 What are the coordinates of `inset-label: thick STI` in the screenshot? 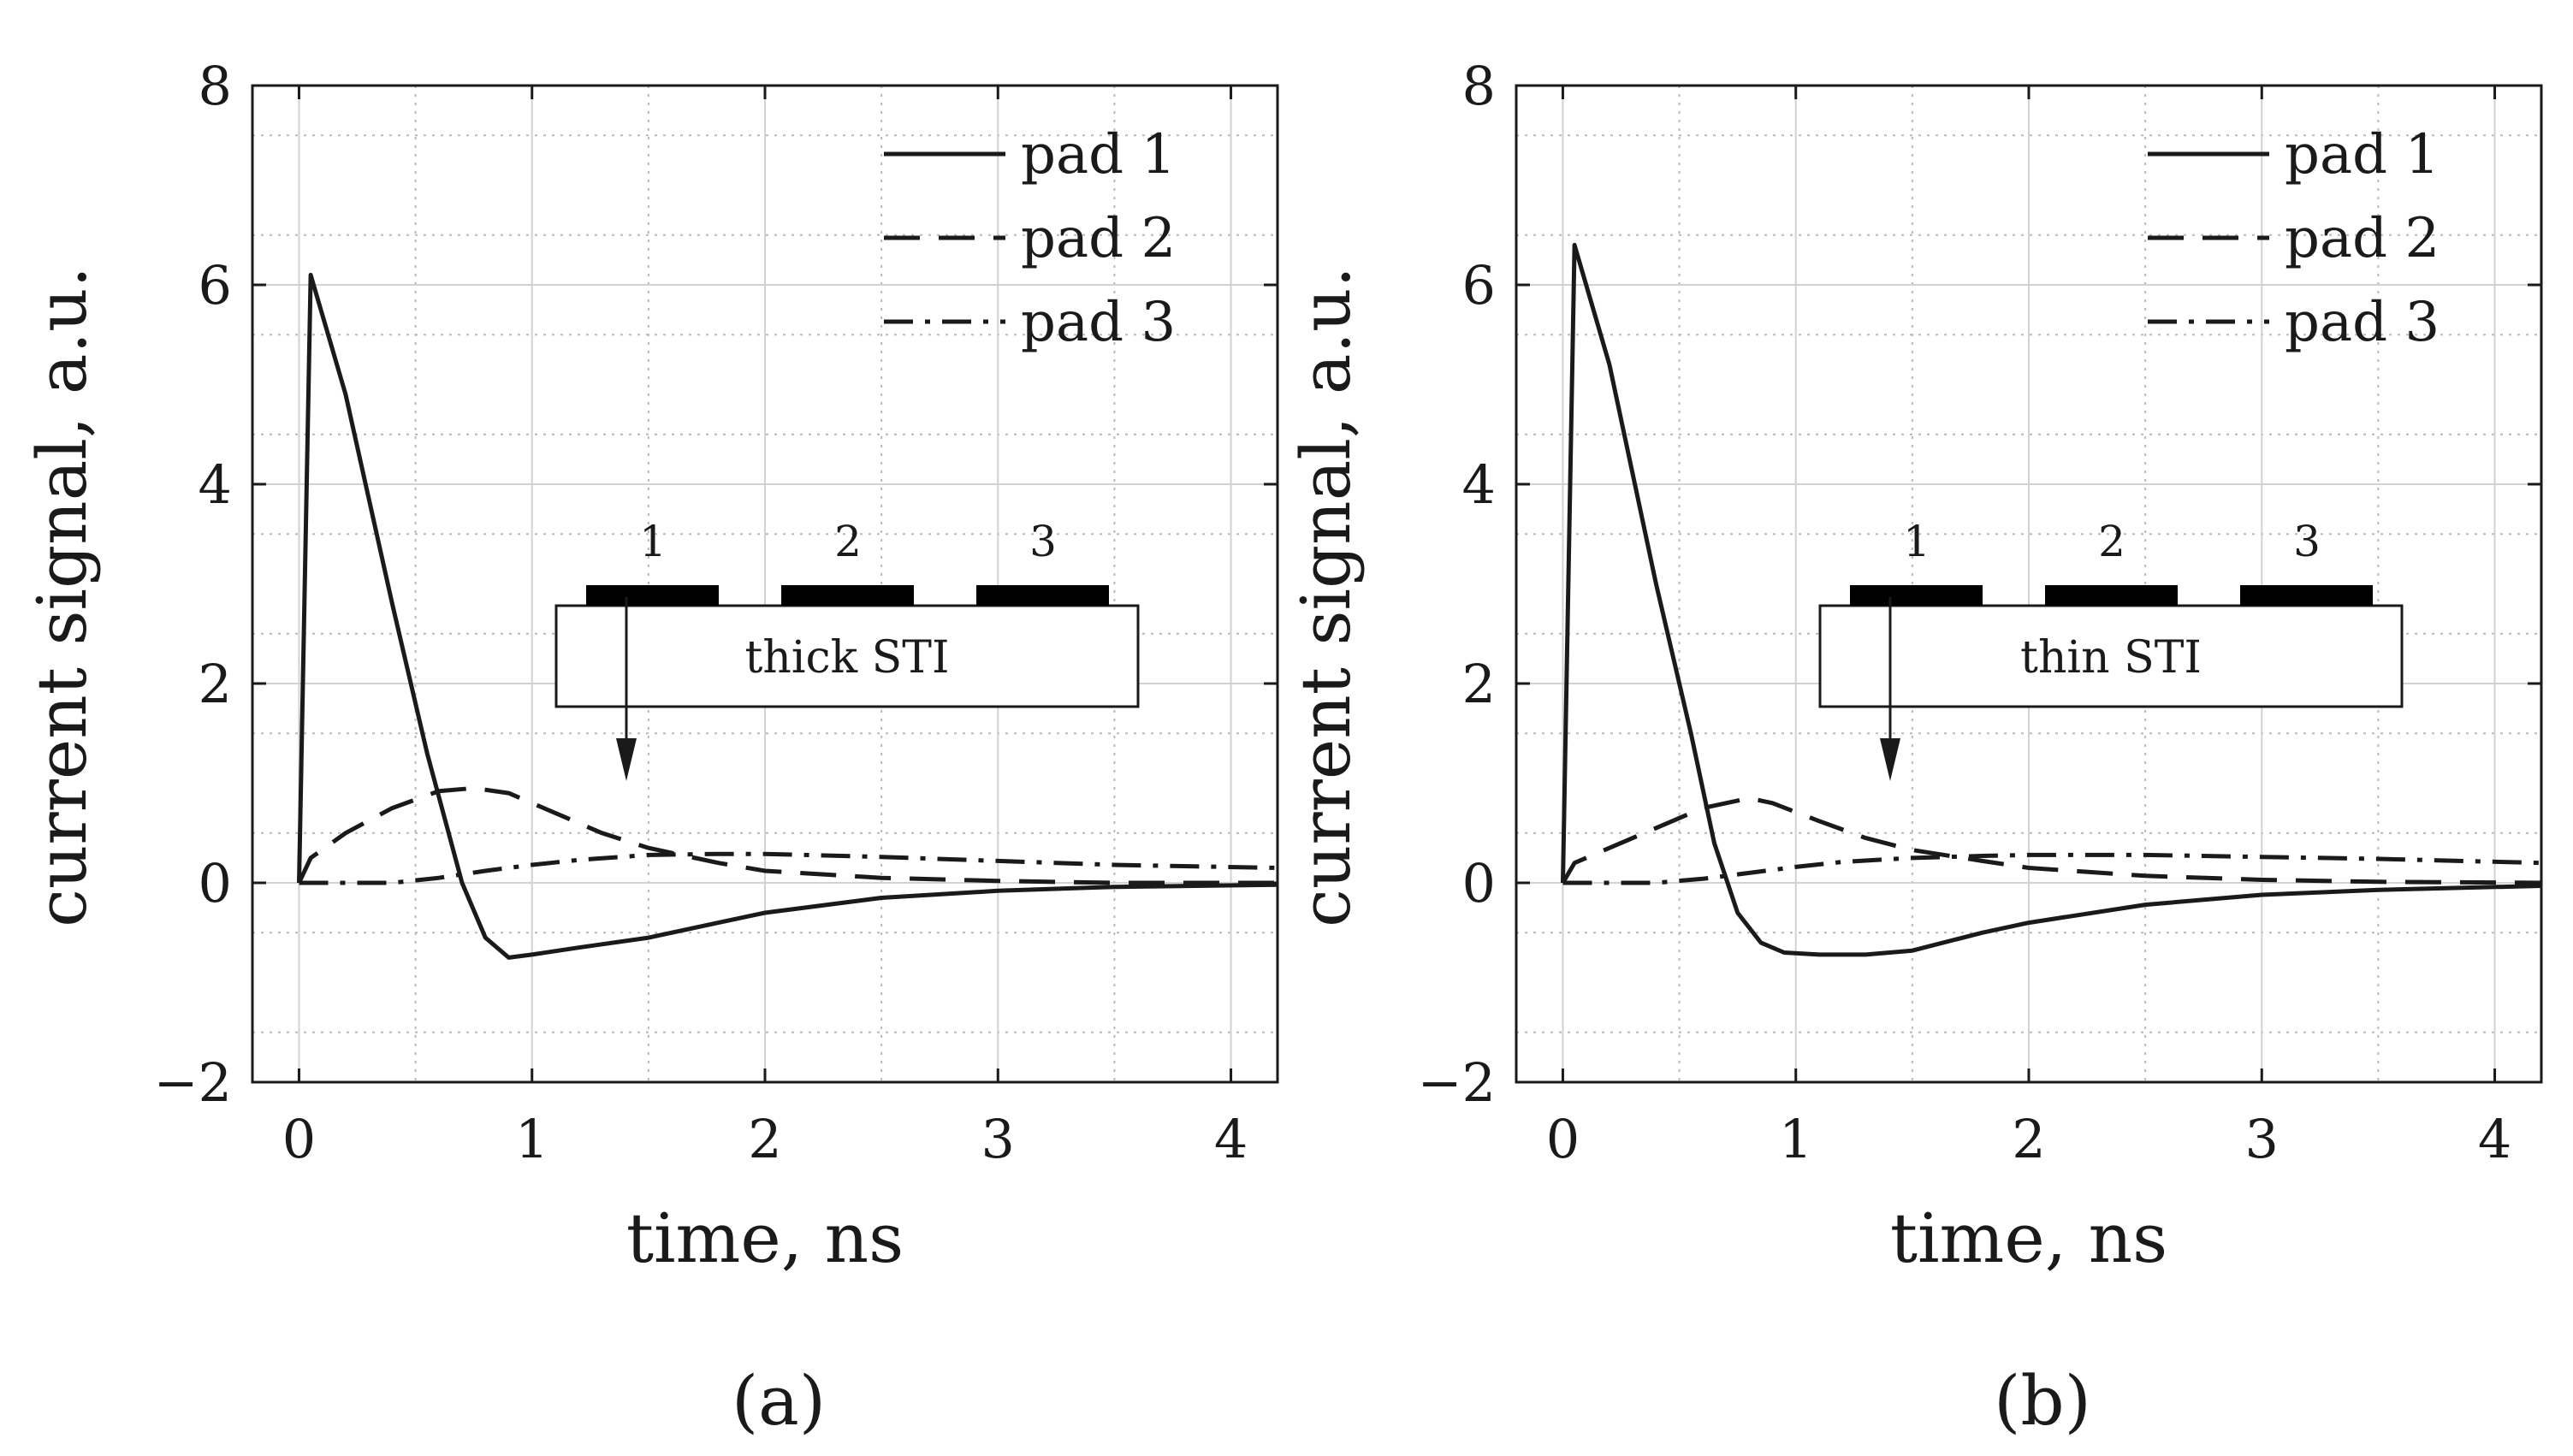 It's located at (847, 658).